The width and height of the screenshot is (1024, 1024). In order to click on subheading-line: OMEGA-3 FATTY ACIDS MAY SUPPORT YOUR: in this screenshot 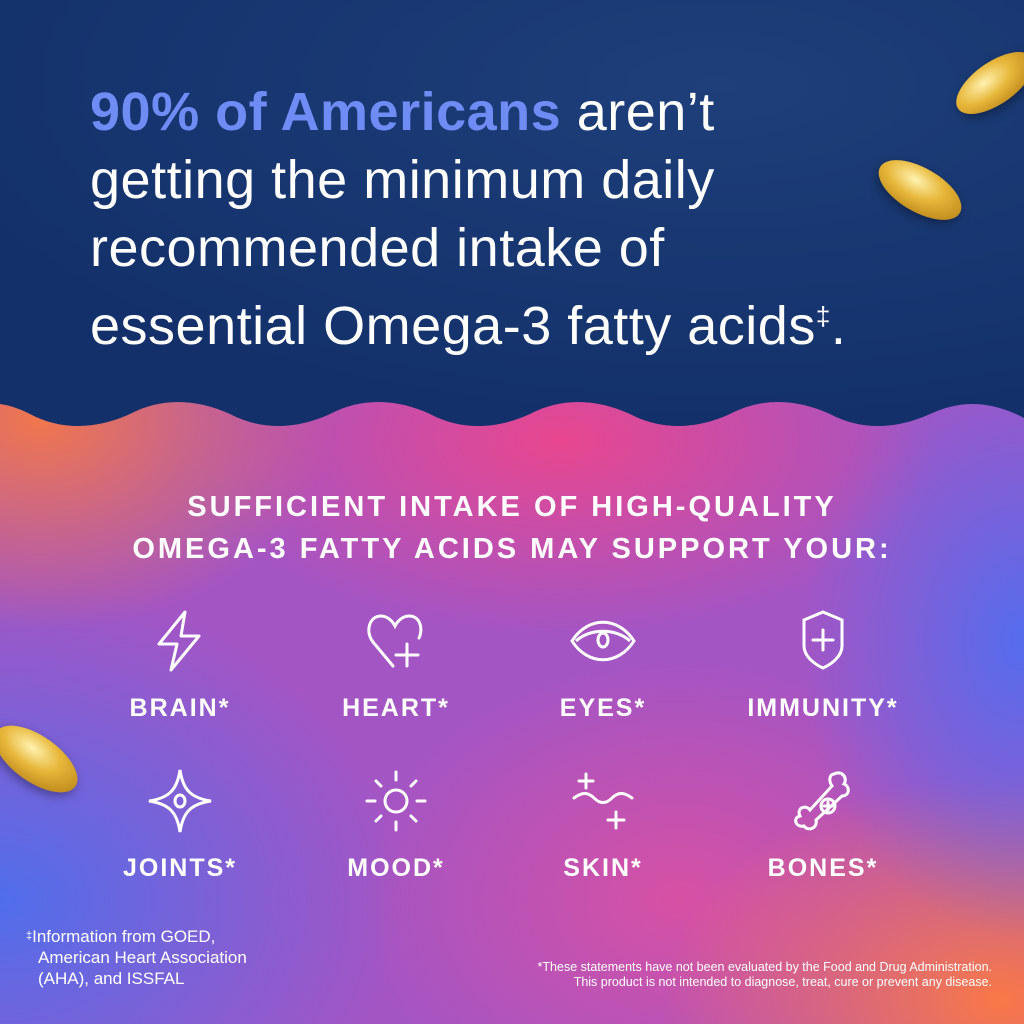, I will do `click(512, 549)`.